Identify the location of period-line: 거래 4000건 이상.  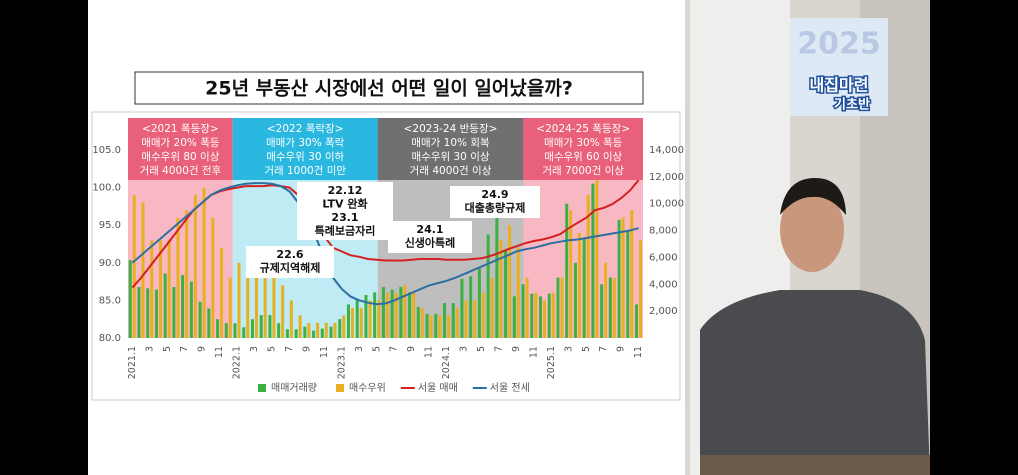
(451, 171).